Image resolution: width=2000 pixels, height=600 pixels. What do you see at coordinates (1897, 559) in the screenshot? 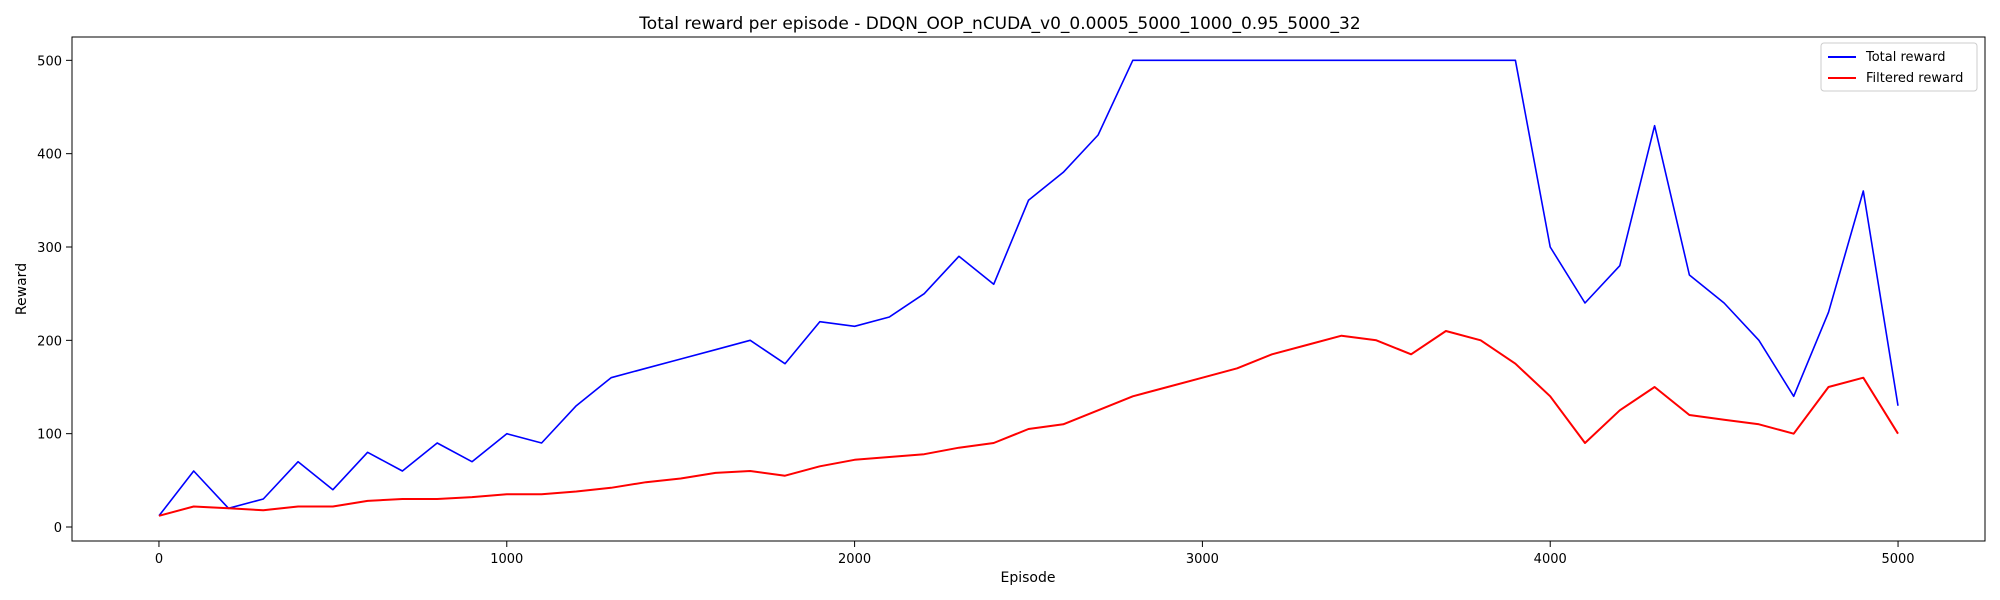
I see `x-tick-label: 5000` at bounding box center [1897, 559].